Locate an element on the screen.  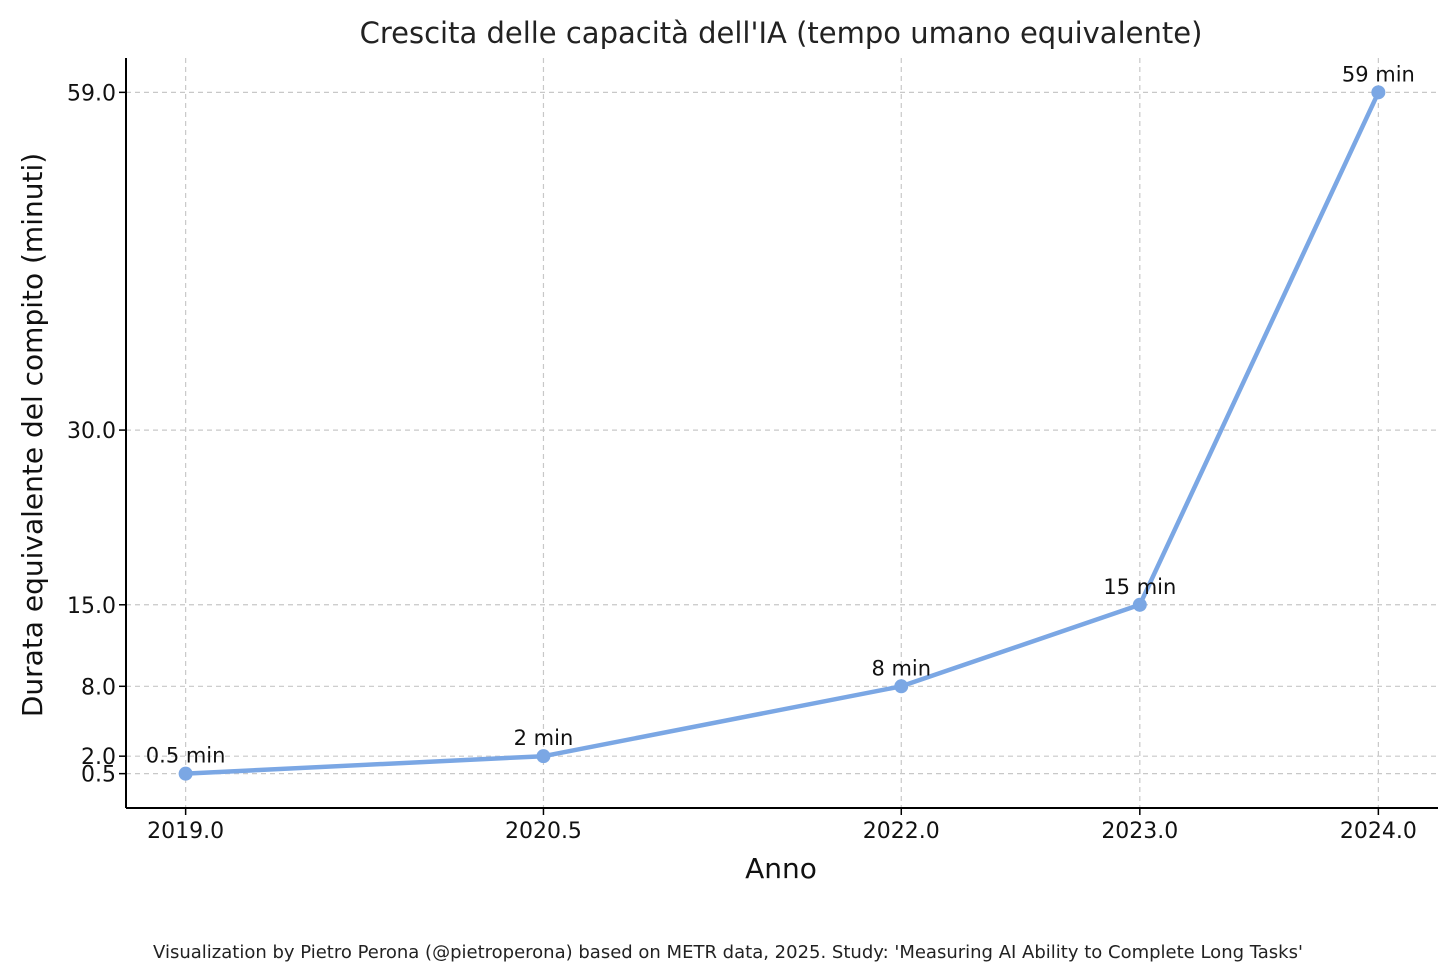
x-axis-title: Anno is located at coordinates (781, 868).